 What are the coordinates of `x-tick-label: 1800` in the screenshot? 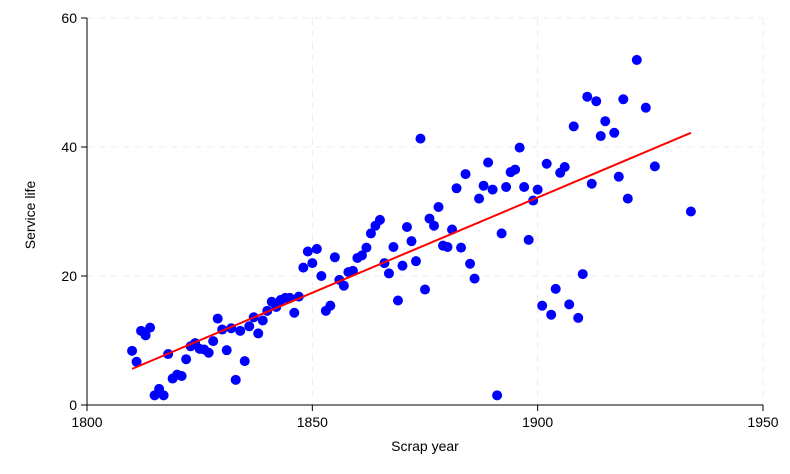 It's located at (86, 422).